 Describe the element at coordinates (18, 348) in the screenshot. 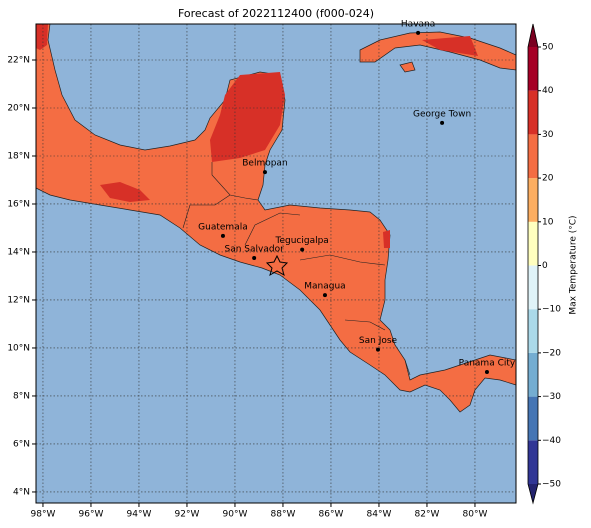

I see `y-tick-label: 10°N` at that location.